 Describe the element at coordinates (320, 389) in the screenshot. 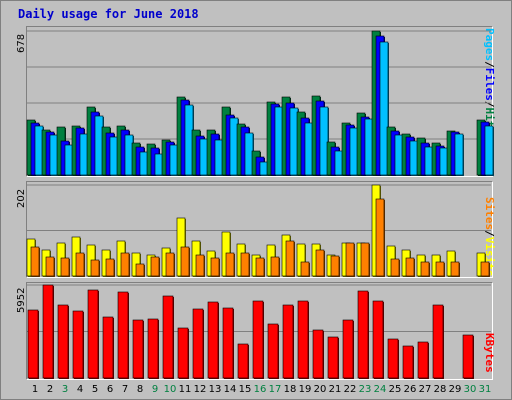

I see `x-tick-label: 20` at that location.